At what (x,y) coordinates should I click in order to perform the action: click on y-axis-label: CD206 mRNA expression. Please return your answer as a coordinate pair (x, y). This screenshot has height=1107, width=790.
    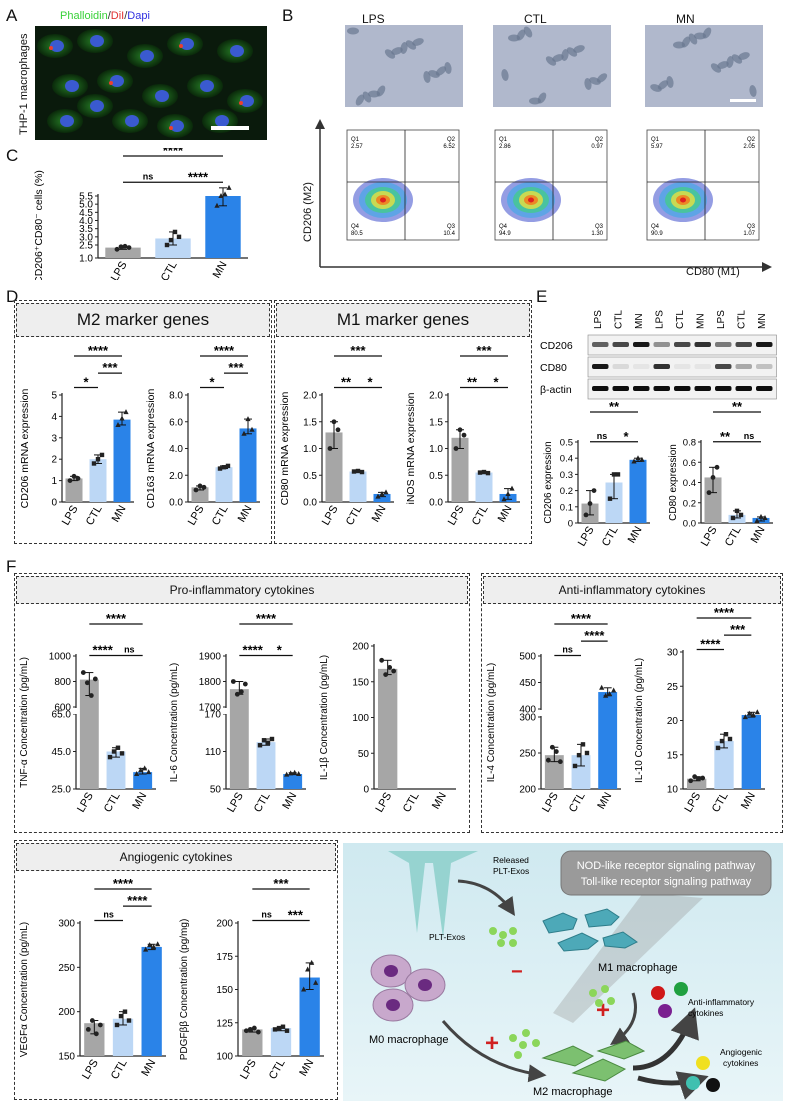
    Looking at the image, I should click on (25, 449).